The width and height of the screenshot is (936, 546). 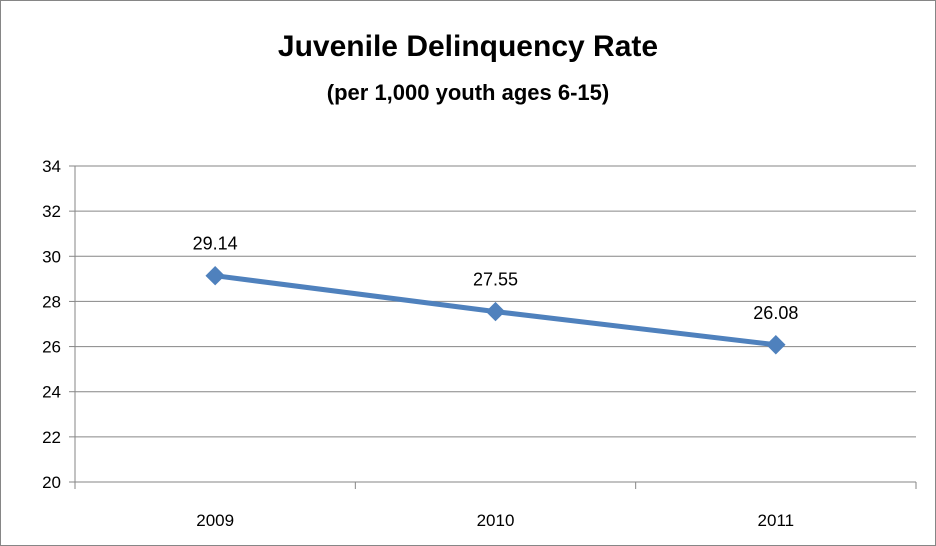 I want to click on data-labels: 29.14 27.55 26.08, so click(x=496, y=278).